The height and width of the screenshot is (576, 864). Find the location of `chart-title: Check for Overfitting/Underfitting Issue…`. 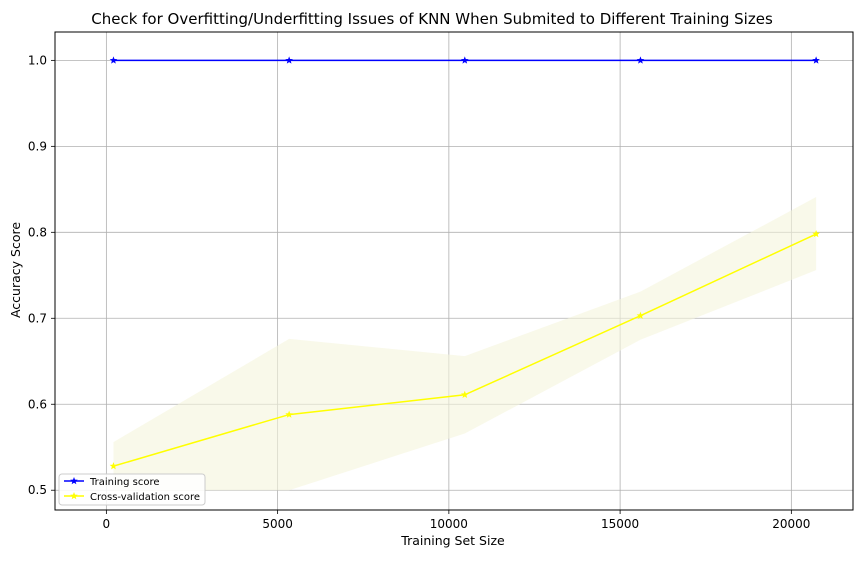

chart-title: Check for Overfitting/Underfitting Issue… is located at coordinates (432, 19).